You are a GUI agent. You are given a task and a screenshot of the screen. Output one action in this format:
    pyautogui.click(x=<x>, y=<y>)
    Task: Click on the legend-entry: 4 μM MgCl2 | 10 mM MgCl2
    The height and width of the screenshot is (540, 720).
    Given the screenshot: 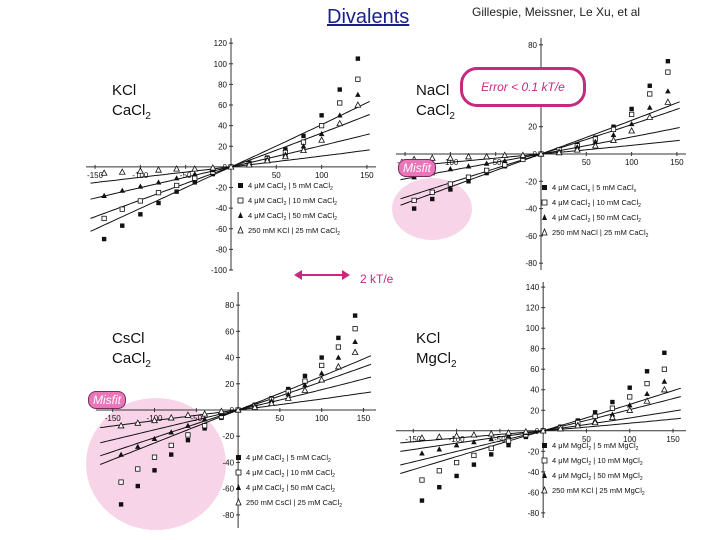 What is the action you would take?
    pyautogui.click(x=597, y=461)
    